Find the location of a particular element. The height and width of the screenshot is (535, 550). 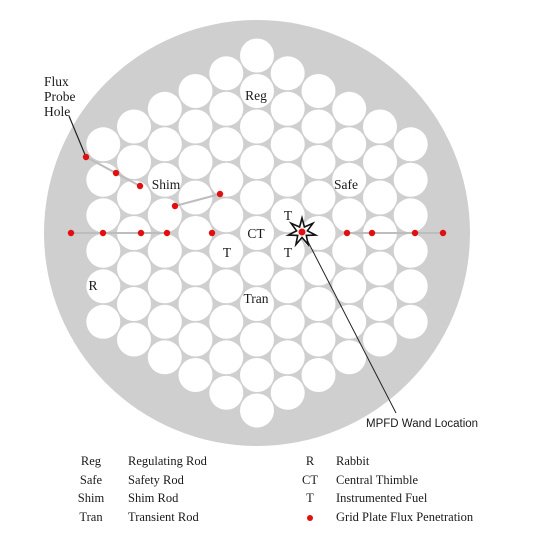

legend-abbr: CT is located at coordinates (310, 479).